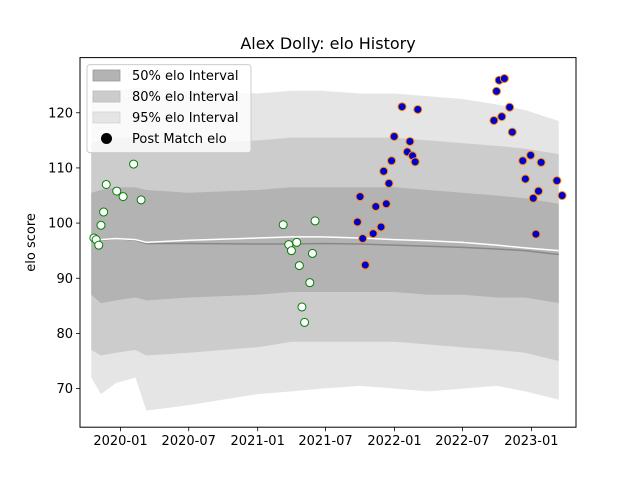 Image resolution: width=640 pixels, height=480 pixels. Describe the element at coordinates (60, 168) in the screenshot. I see `y-tick-label: 110` at that location.